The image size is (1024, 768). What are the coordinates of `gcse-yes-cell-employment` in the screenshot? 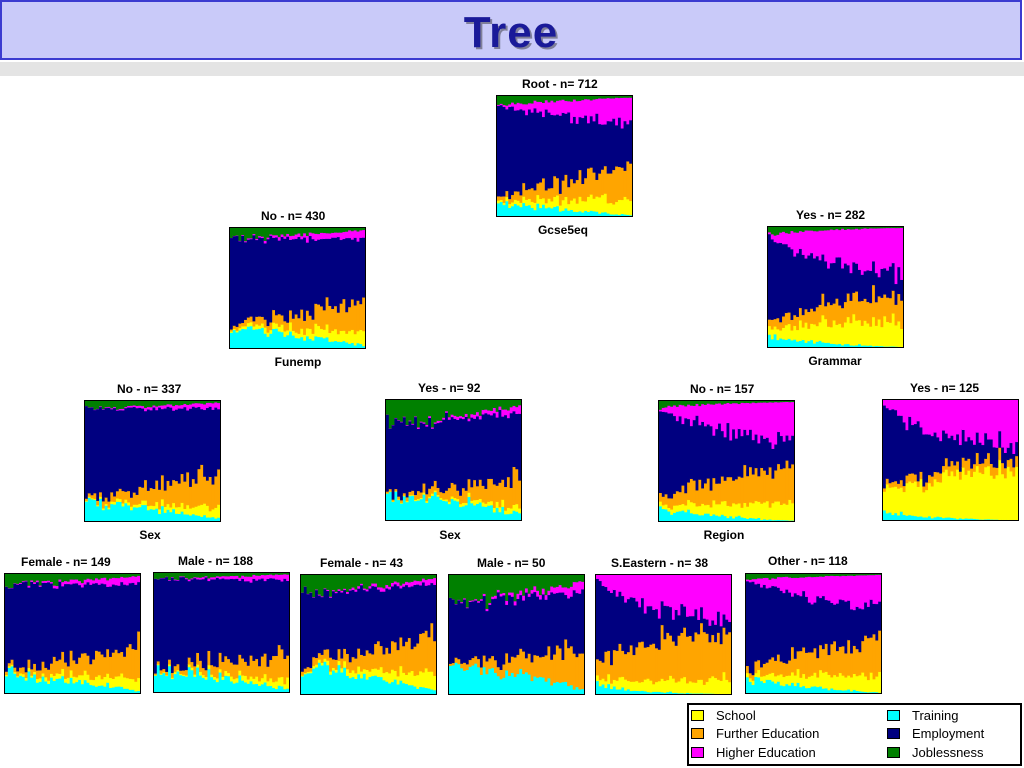 It's located at (815, 284).